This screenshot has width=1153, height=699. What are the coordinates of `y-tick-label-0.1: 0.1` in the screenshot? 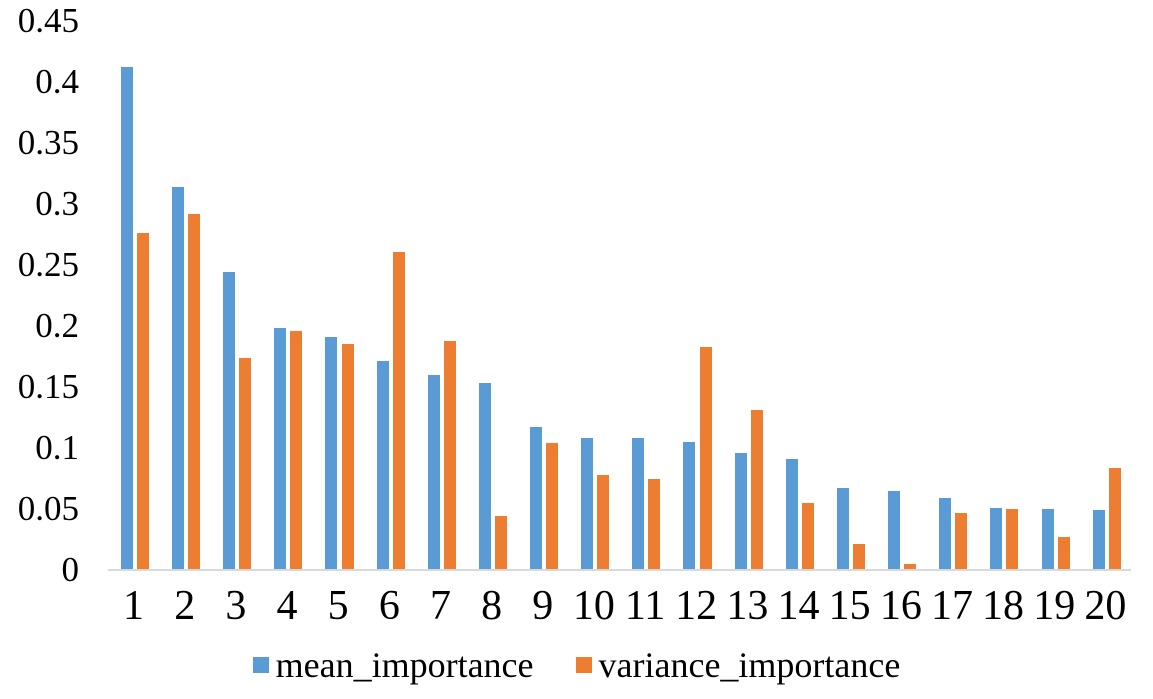 It's located at (57, 447).